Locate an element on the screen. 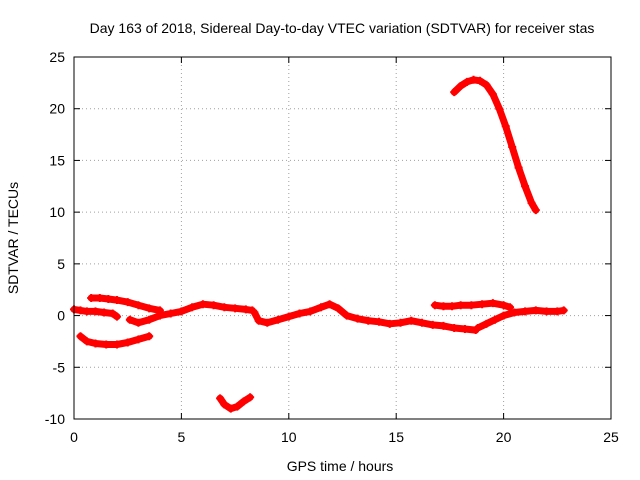  x-axis-label: GPS time / hours is located at coordinates (340, 466).